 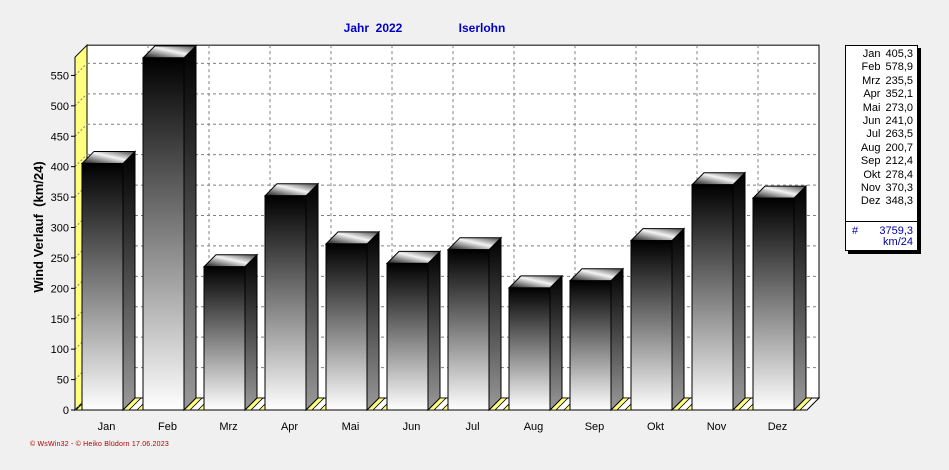 What do you see at coordinates (898, 242) in the screenshot?
I see `legend-sum-unit: km/24` at bounding box center [898, 242].